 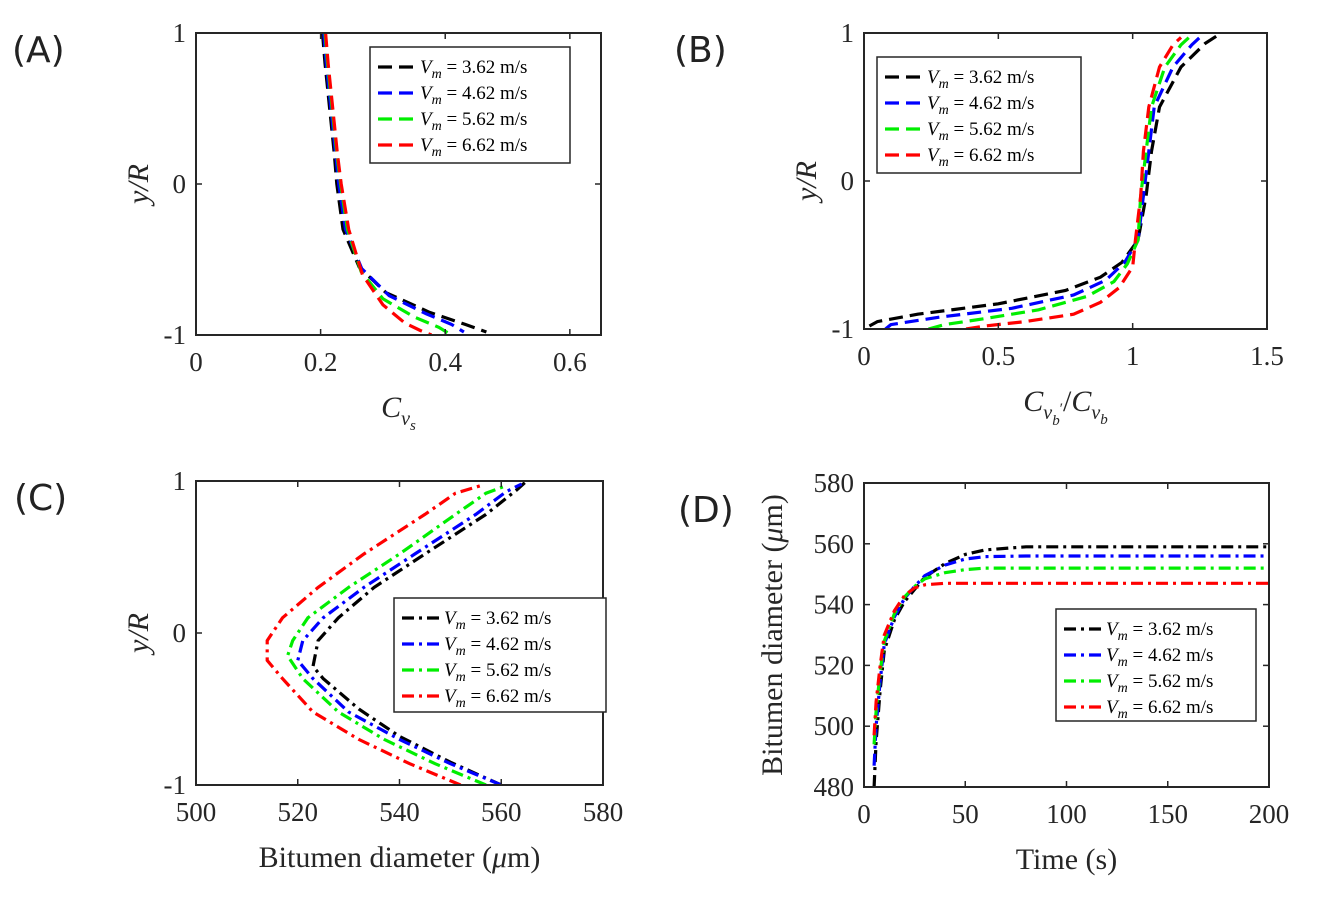 What do you see at coordinates (321, 362) in the screenshot?
I see `x-tick-label: 0.2` at bounding box center [321, 362].